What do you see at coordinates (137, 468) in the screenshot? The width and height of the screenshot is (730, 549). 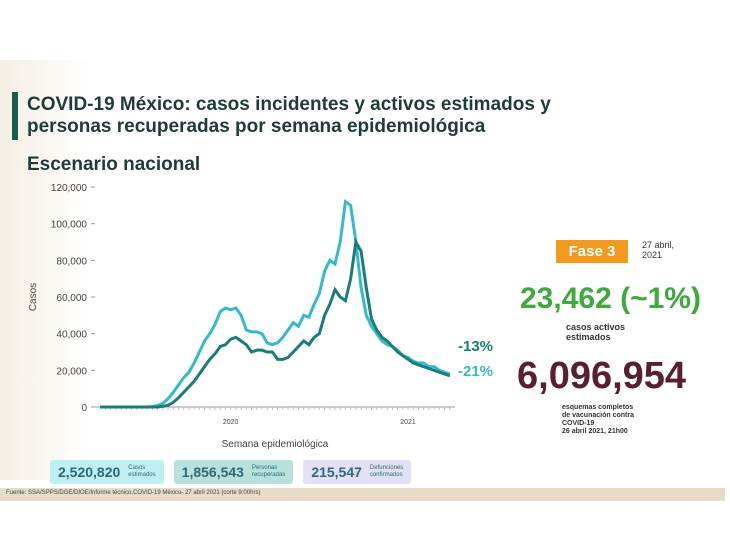 I see `text-line: Casos` at bounding box center [137, 468].